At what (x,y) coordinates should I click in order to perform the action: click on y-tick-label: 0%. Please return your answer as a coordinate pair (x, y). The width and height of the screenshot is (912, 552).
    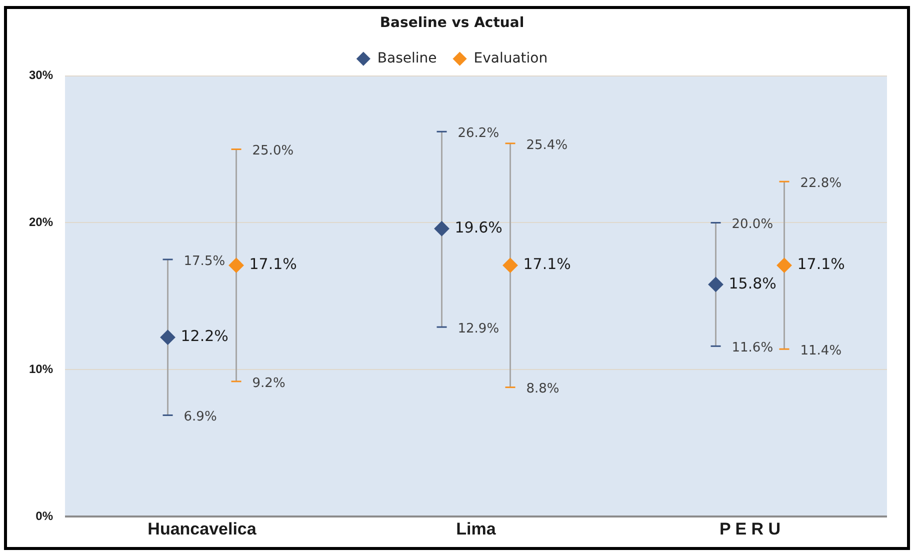
    Looking at the image, I should click on (45, 515).